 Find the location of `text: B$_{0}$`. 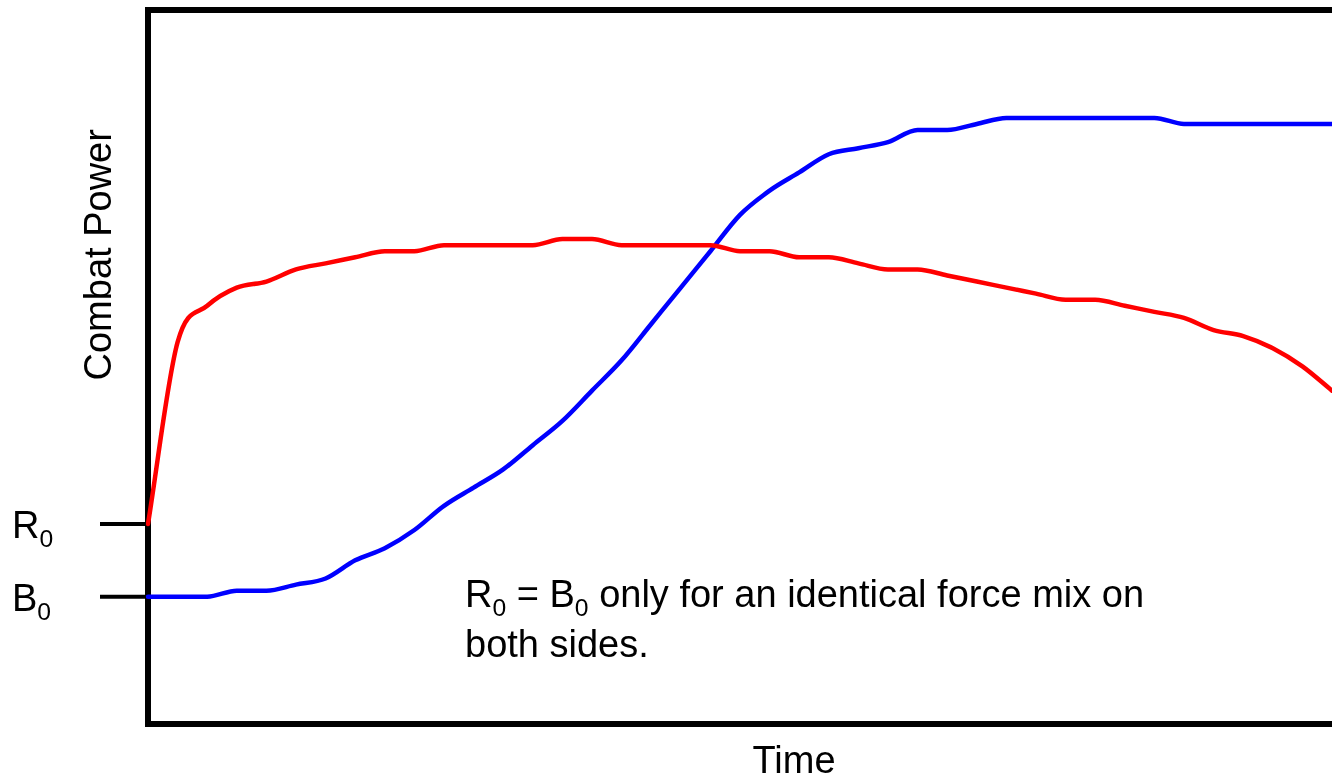

text: B$_{0}$ is located at coordinates (32, 600).